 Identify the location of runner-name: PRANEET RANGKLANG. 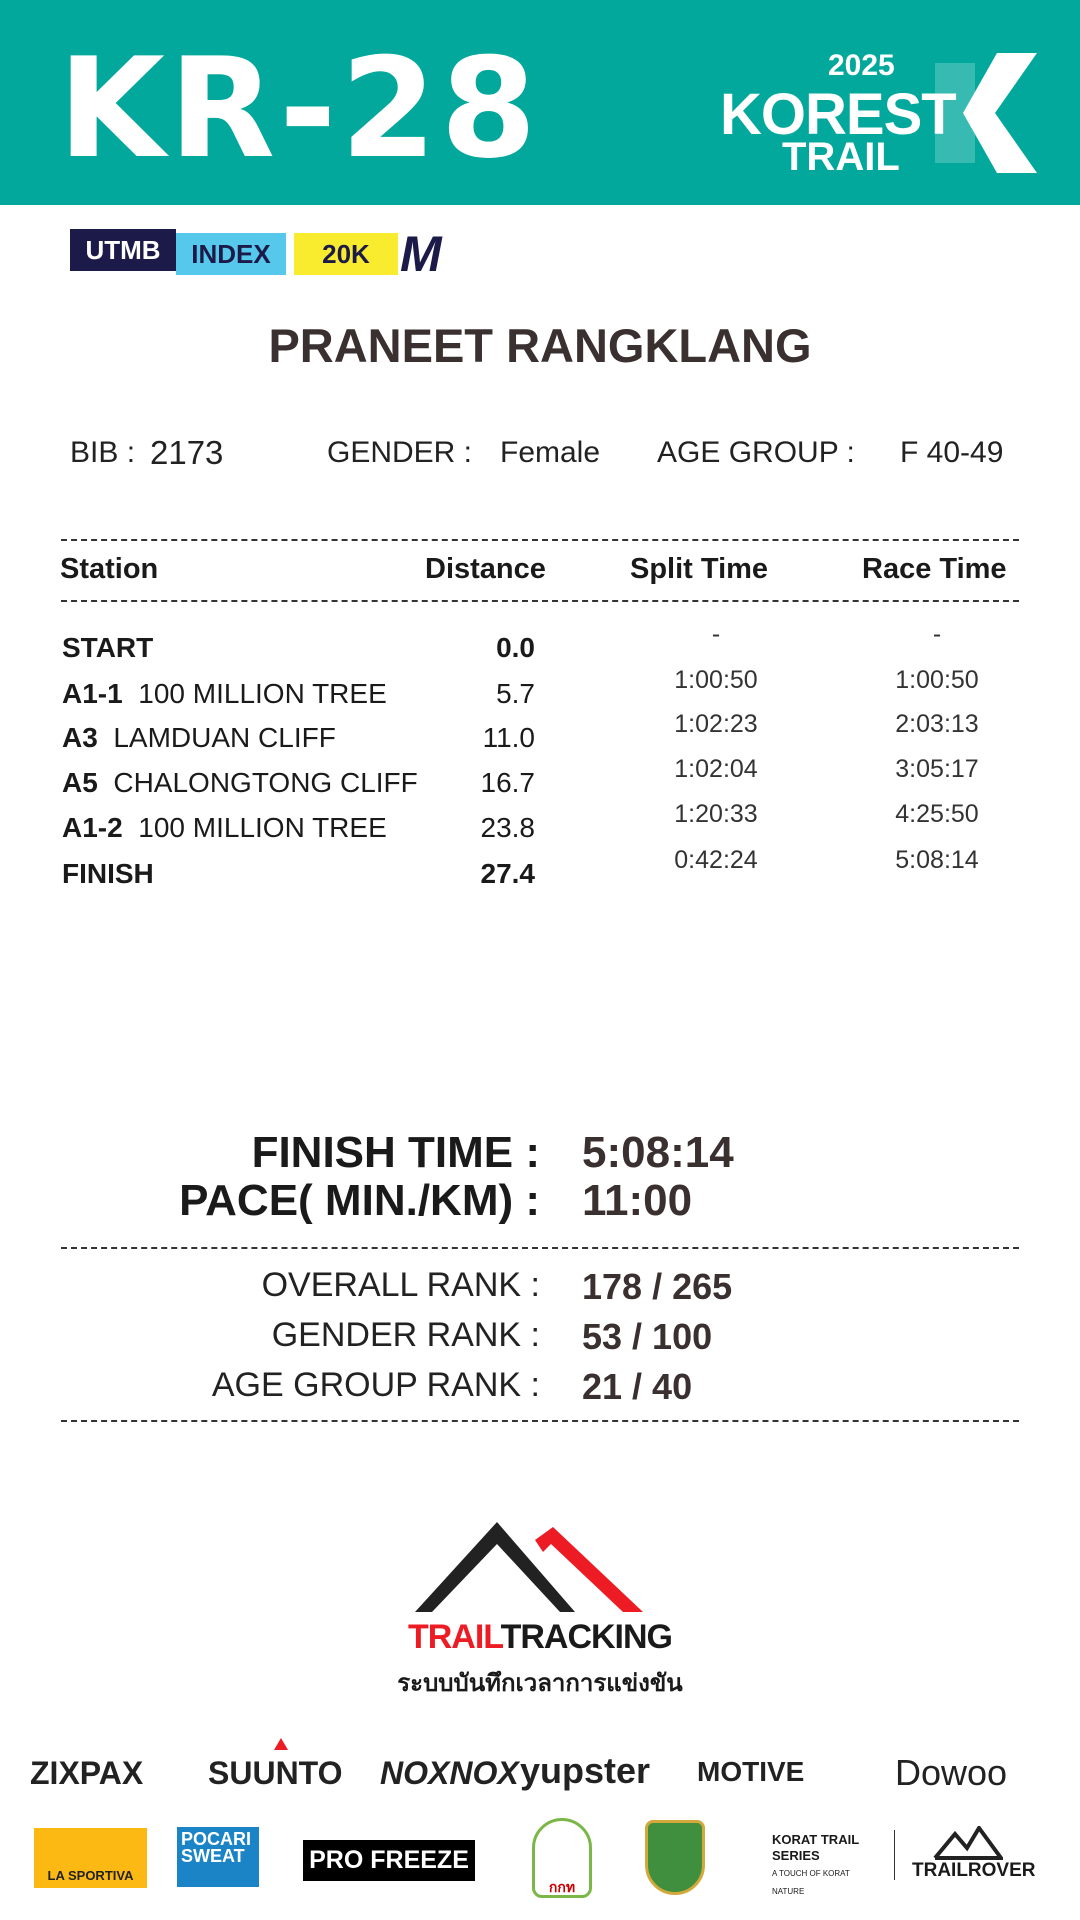
(540, 345).